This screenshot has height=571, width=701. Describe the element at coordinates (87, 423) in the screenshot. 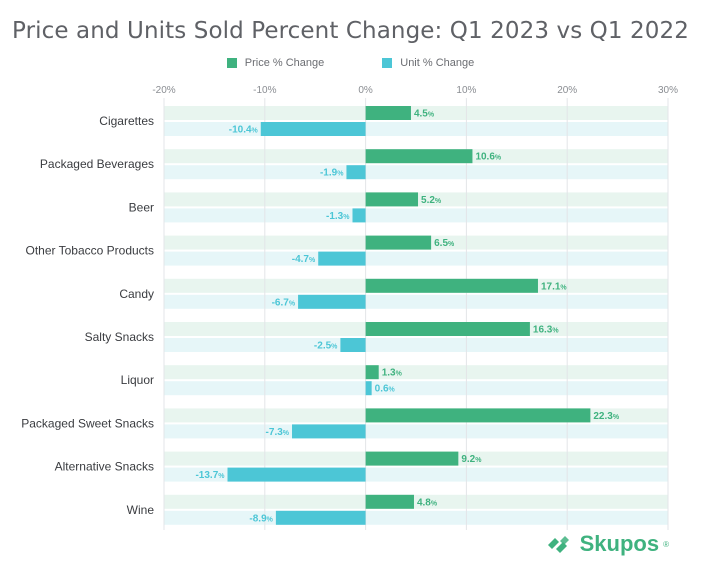

I see `category-label: Packaged Sweet Snacks` at that location.